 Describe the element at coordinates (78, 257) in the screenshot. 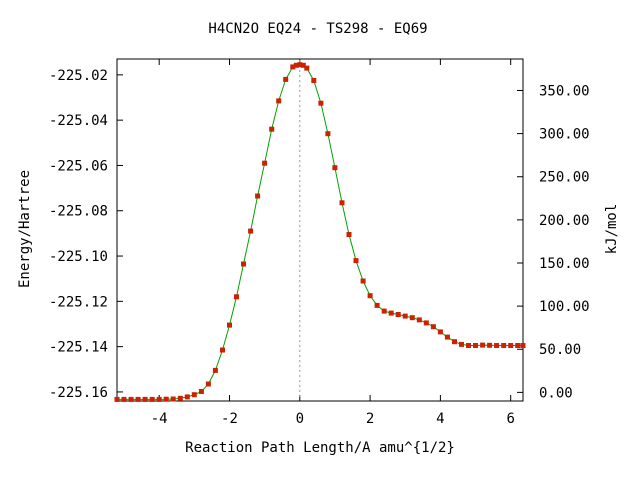

I see `y-tick-label: -225.10` at that location.